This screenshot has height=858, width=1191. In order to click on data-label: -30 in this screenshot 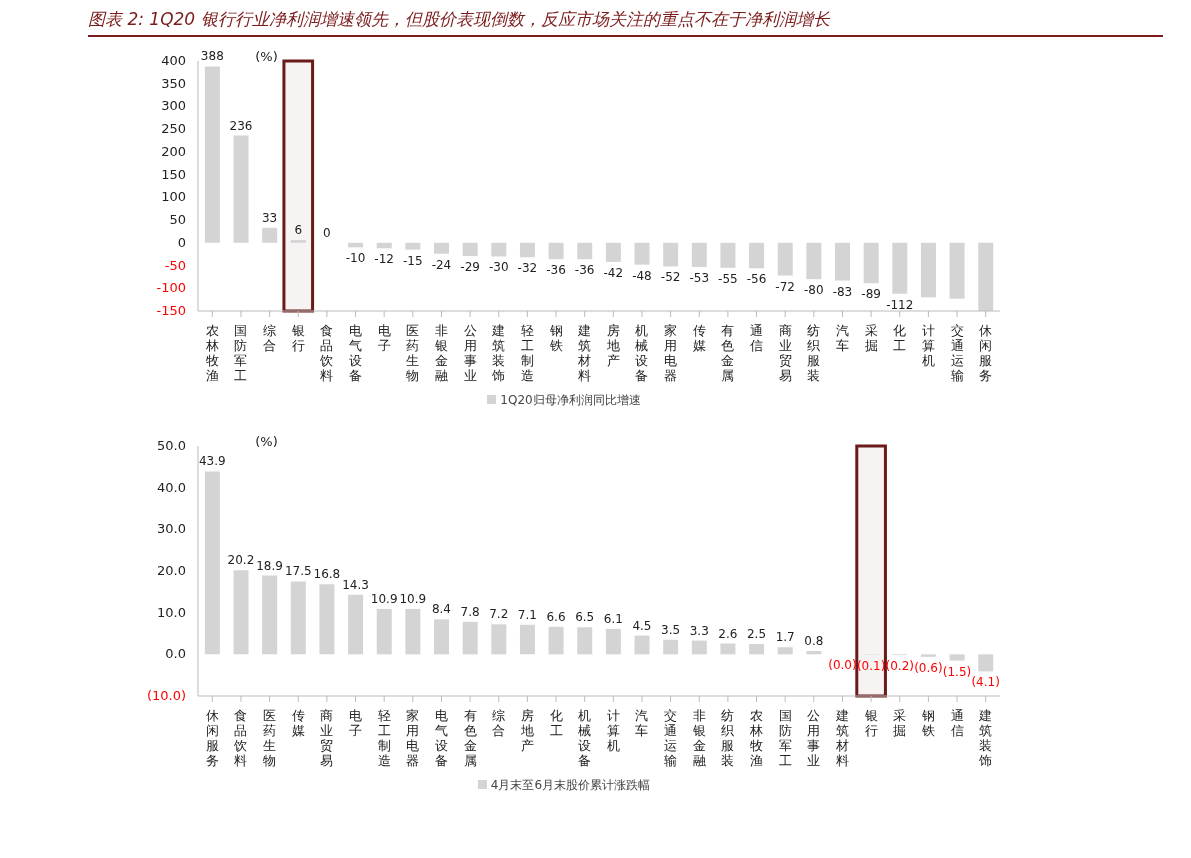, I will do `click(498, 267)`.